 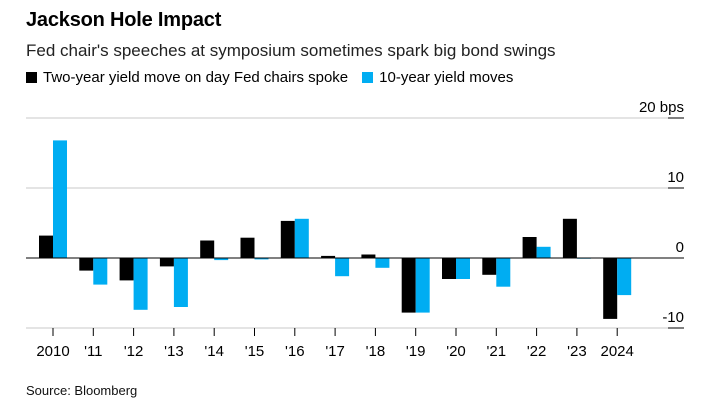 What do you see at coordinates (368, 77) in the screenshot?
I see `legend-swatch-ten-year` at bounding box center [368, 77].